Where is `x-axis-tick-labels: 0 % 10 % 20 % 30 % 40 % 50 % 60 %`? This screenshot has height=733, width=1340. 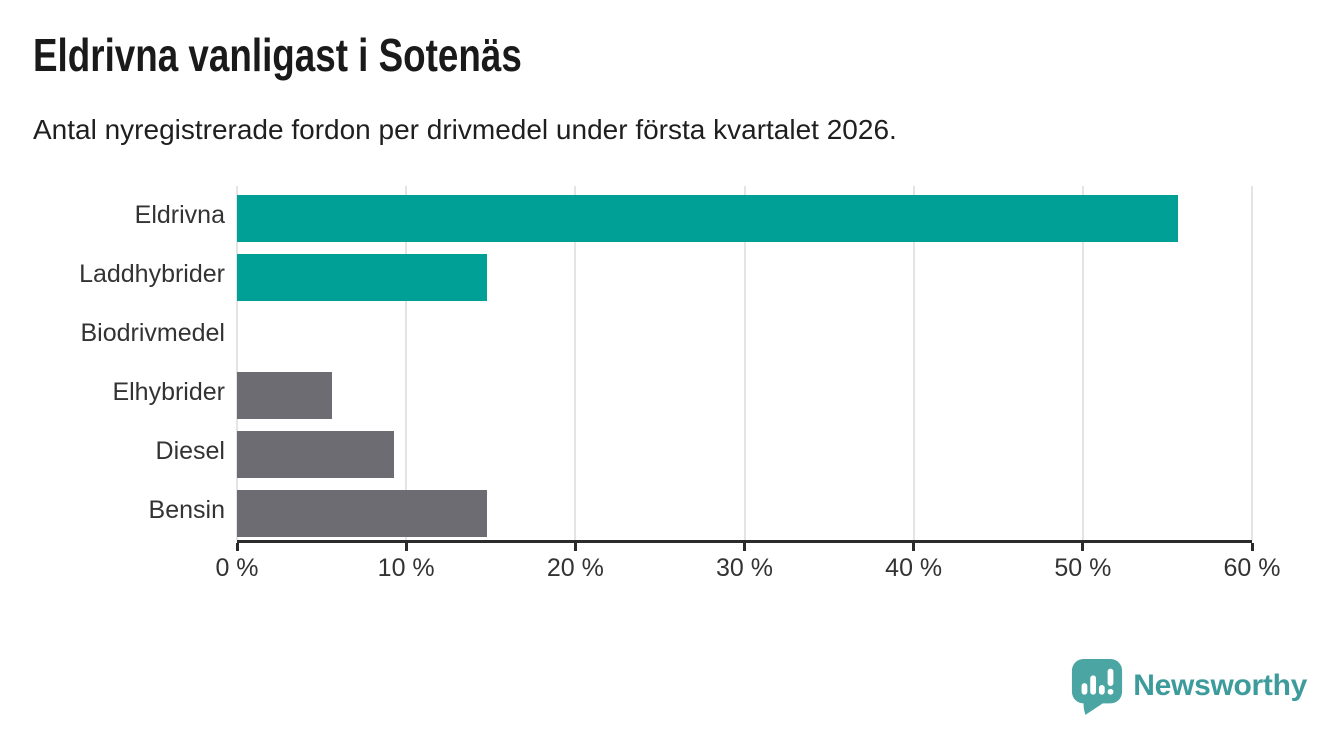
x-axis-tick-labels: 0 % 10 % 20 % 30 % 40 % 50 % 60 % is located at coordinates (747, 571).